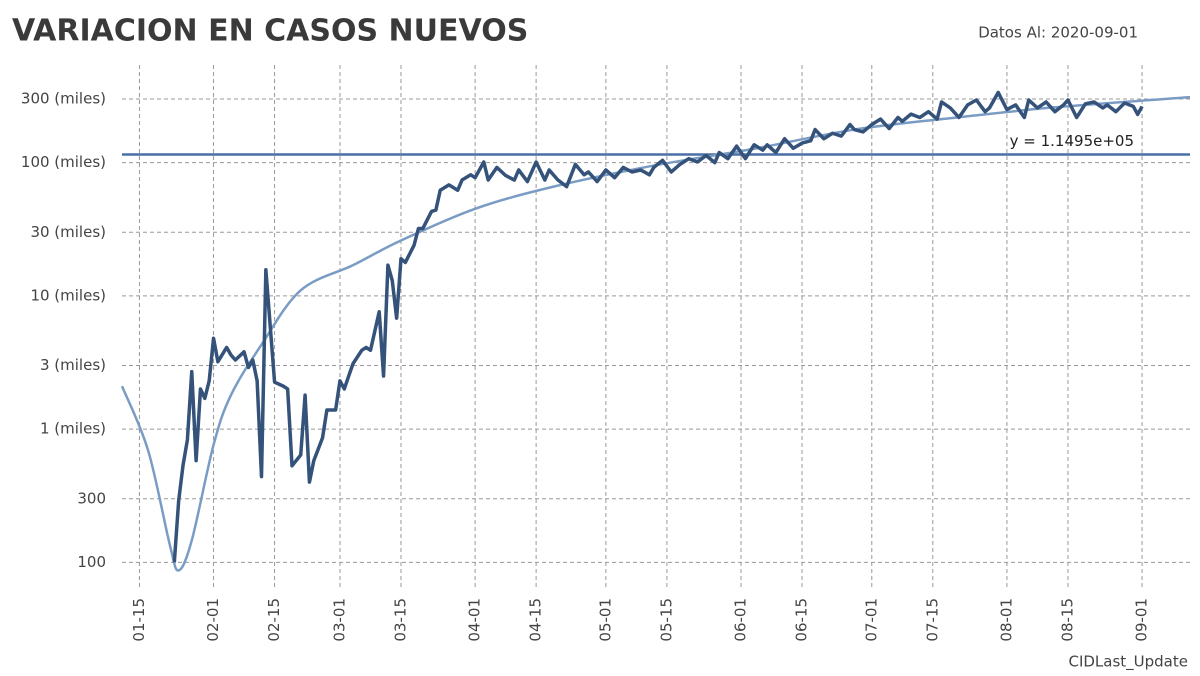  Describe the element at coordinates (213, 620) in the screenshot. I see `x-tick-label: 02-01` at that location.